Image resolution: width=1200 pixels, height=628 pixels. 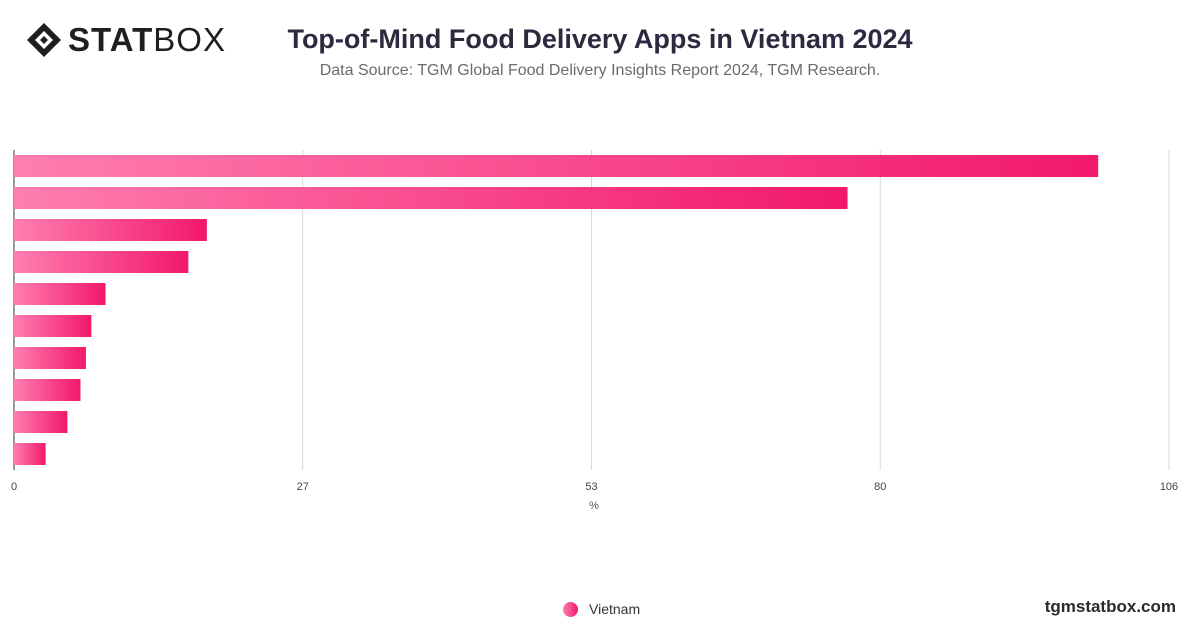 What do you see at coordinates (111, 39) in the screenshot?
I see `logo-text-bold: STAT` at bounding box center [111, 39].